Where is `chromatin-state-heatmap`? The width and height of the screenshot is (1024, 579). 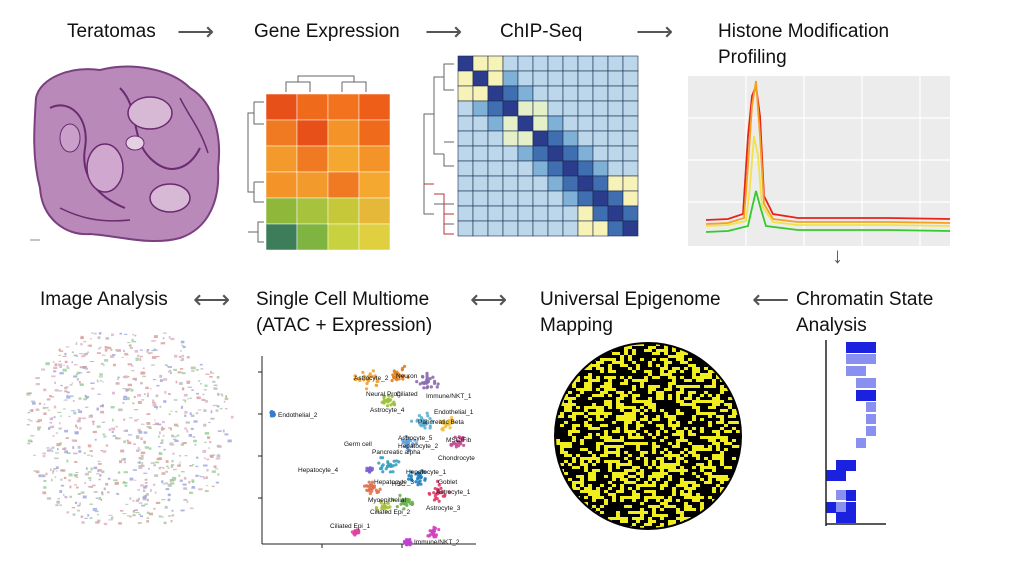
chromatin-state-heatmap is located at coordinates (854, 433).